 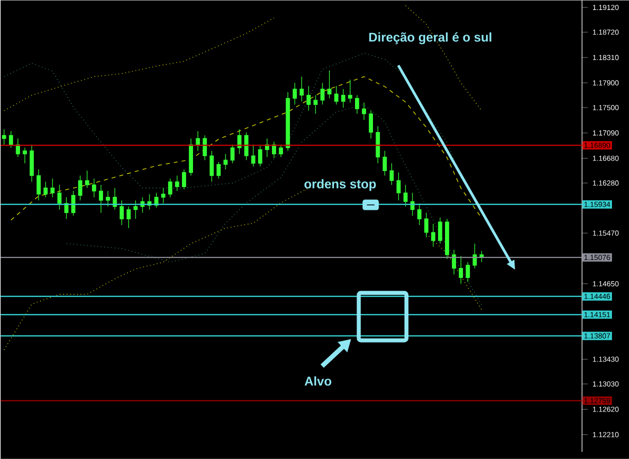 What do you see at coordinates (340, 185) in the screenshot?
I see `annotation: ordens stop` at bounding box center [340, 185].